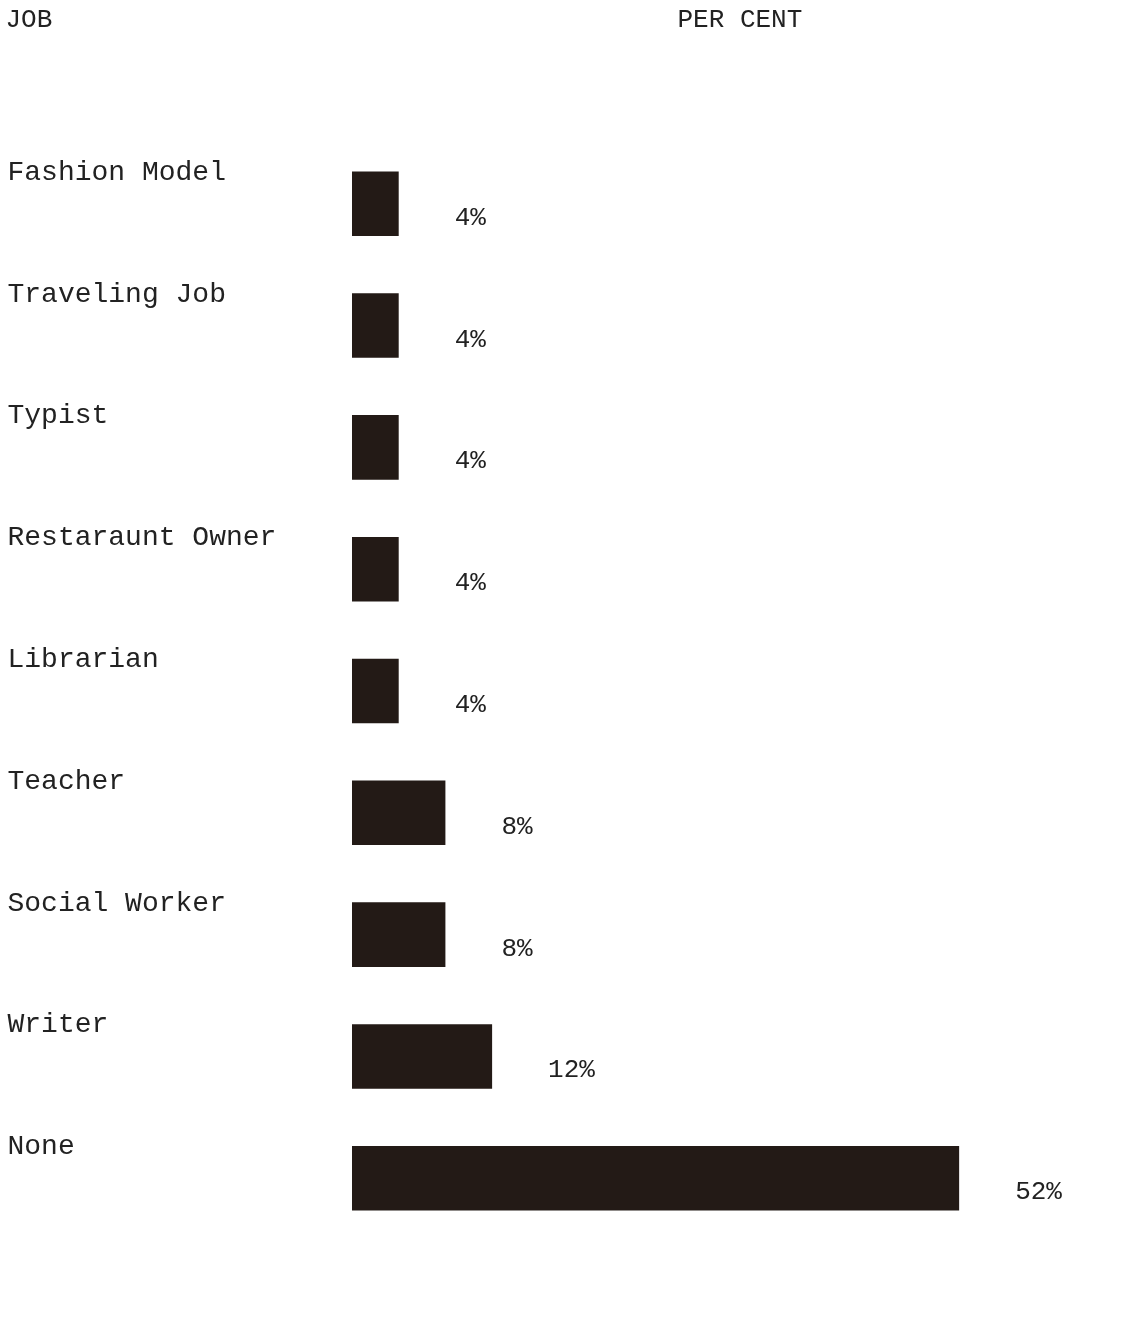 The width and height of the screenshot is (1139, 1335). What do you see at coordinates (116, 294) in the screenshot?
I see `y-tick-label: Traveling Job` at bounding box center [116, 294].